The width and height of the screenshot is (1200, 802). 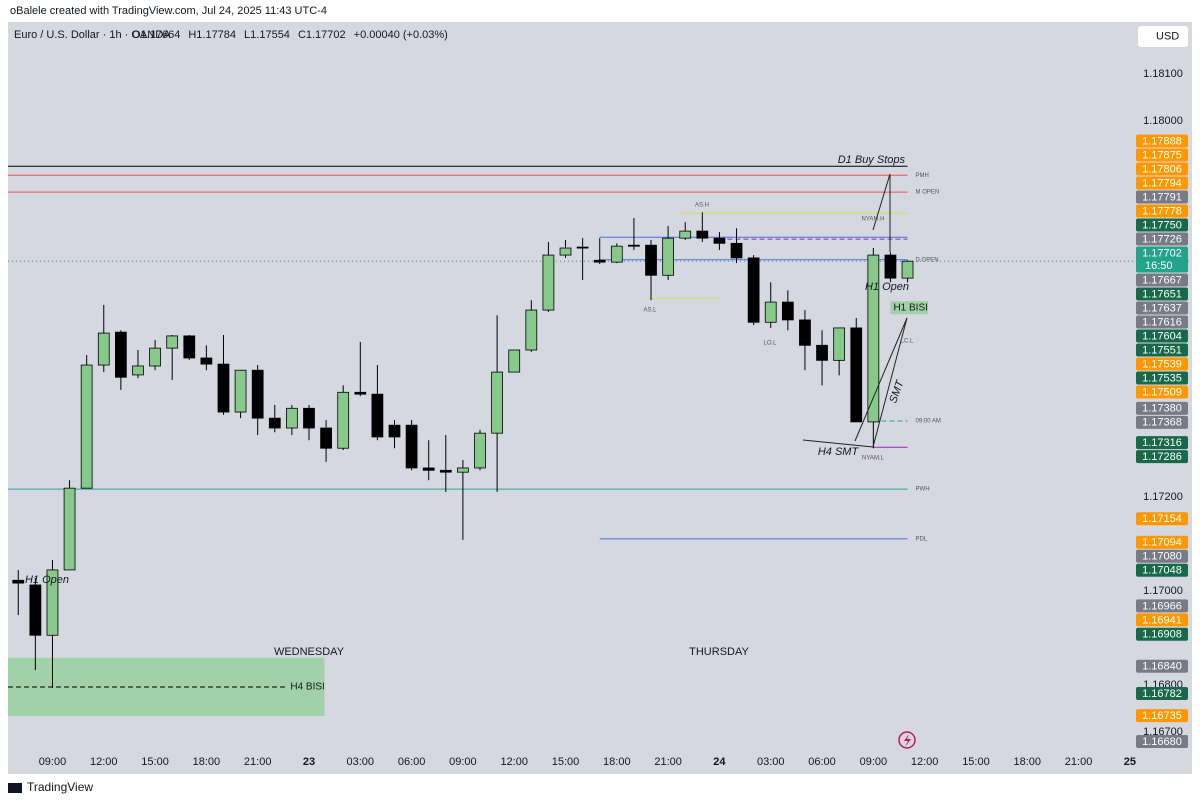 I want to click on price-label: 1.17875, so click(x=1162, y=155).